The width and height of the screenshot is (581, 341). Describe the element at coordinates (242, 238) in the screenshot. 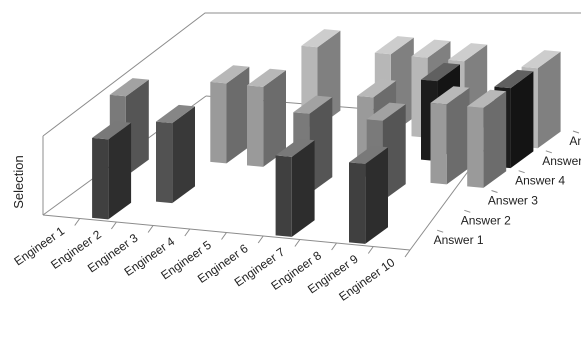

I see `x-tick-marks` at that location.